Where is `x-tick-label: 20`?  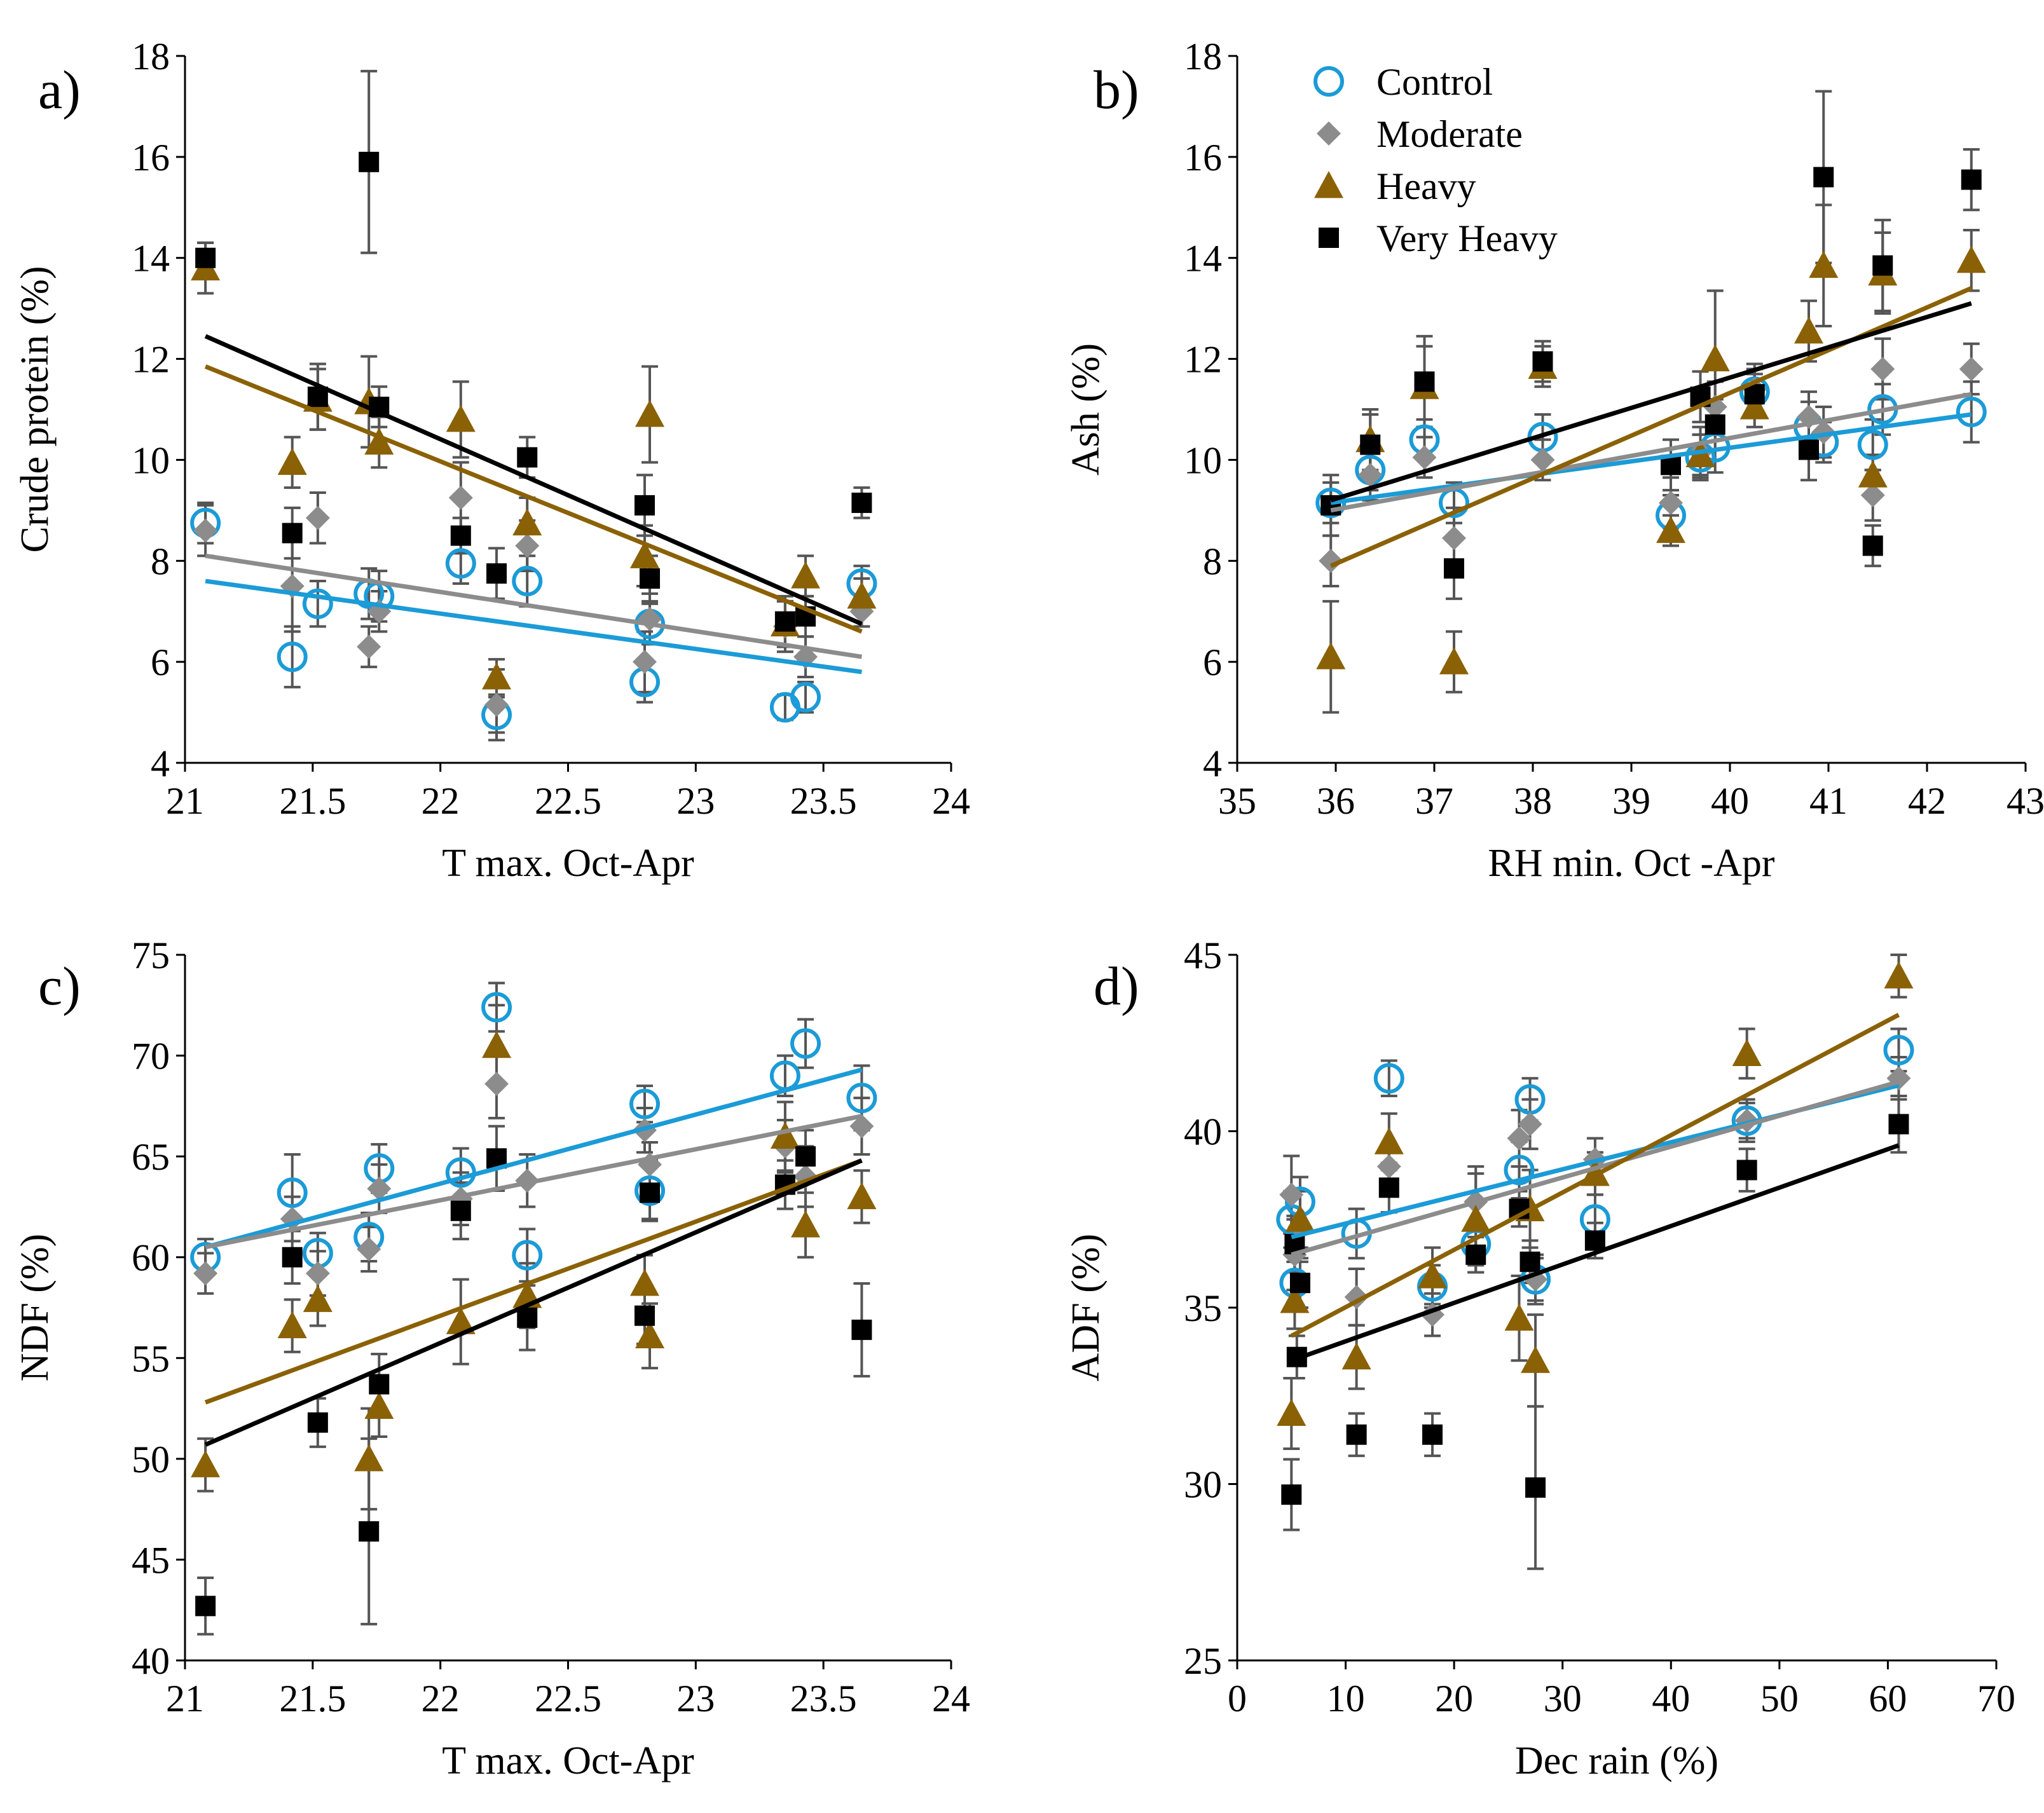
x-tick-label: 20 is located at coordinates (1454, 1699).